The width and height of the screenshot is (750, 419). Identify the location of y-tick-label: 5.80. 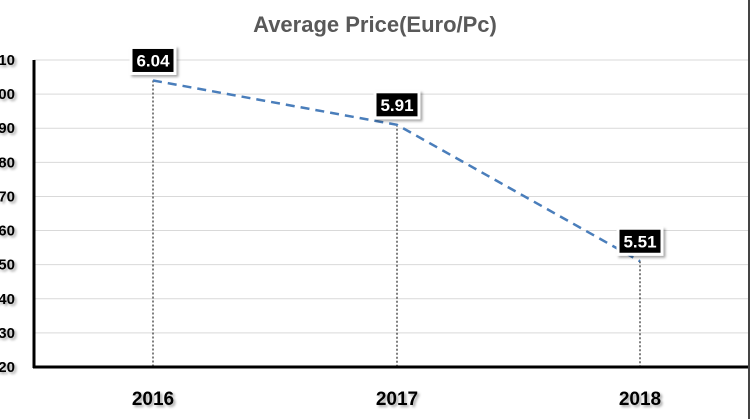
(7, 162).